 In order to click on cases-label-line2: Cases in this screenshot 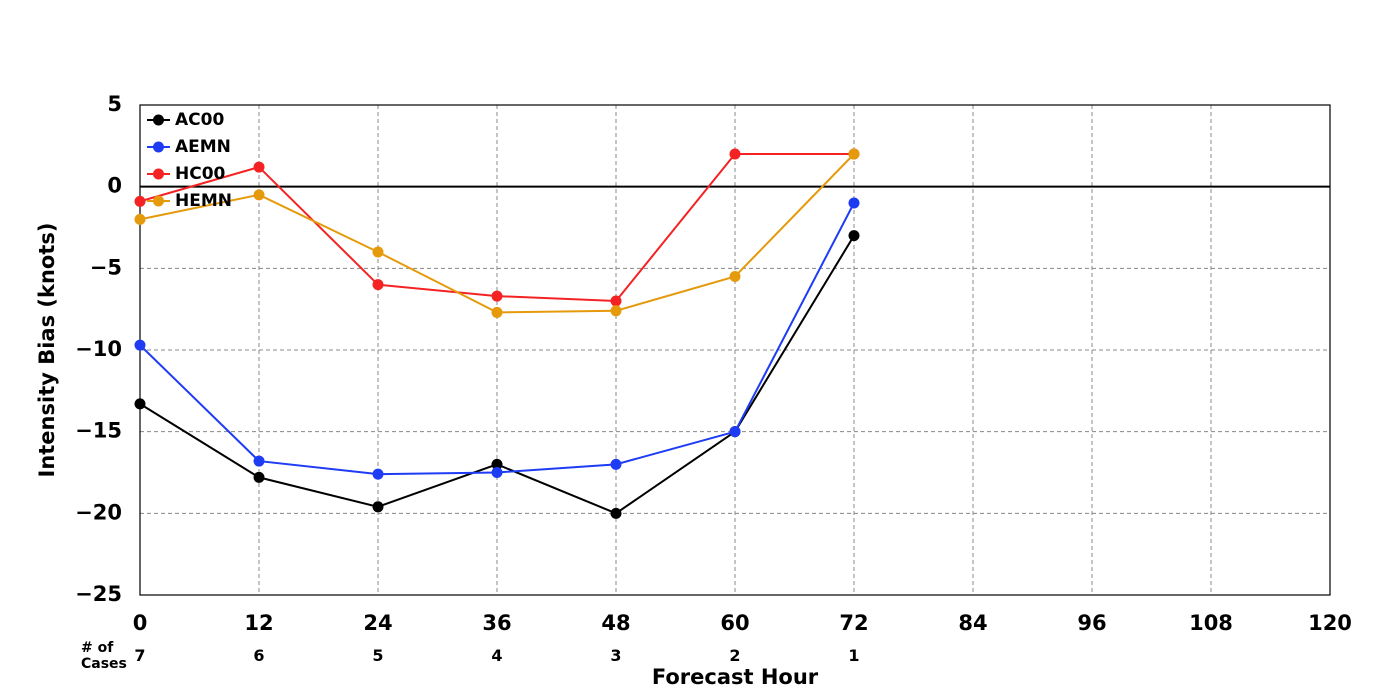, I will do `click(104, 664)`.